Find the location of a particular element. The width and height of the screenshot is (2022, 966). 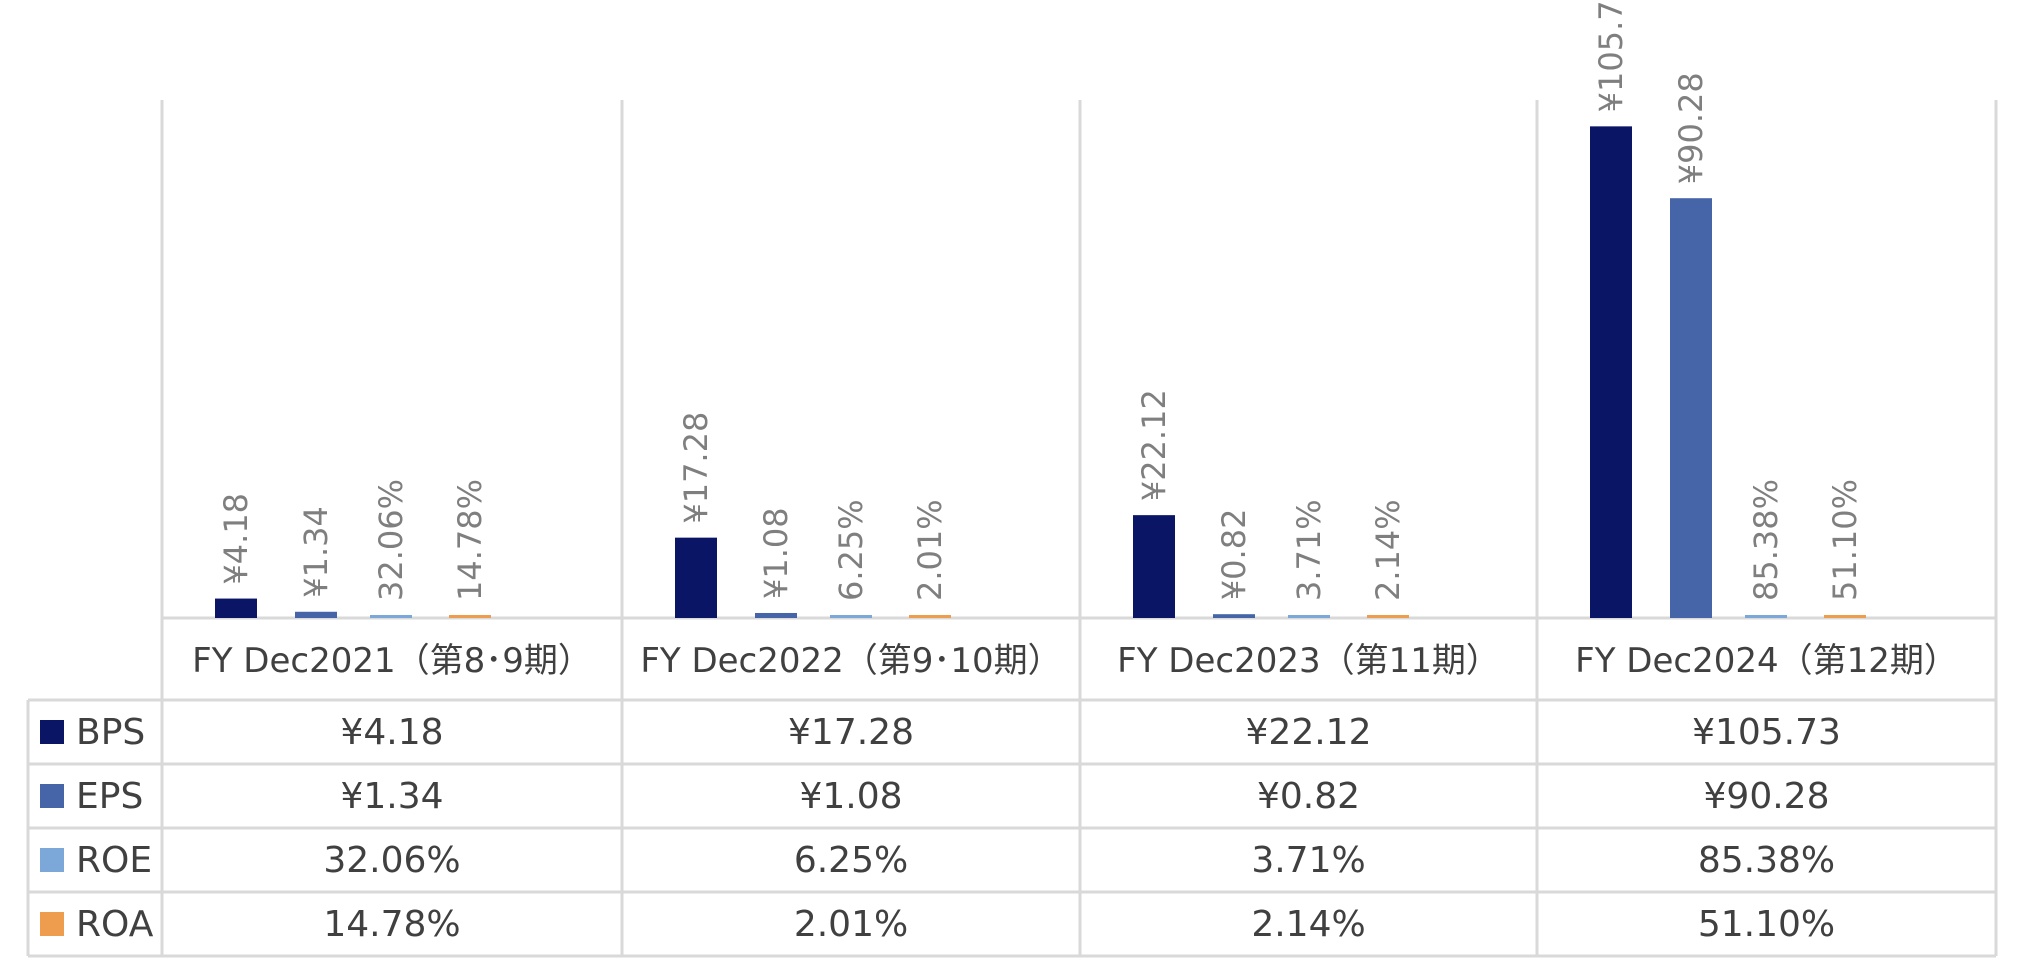

data-label-roa-4: 51.10% is located at coordinates (1845, 540).